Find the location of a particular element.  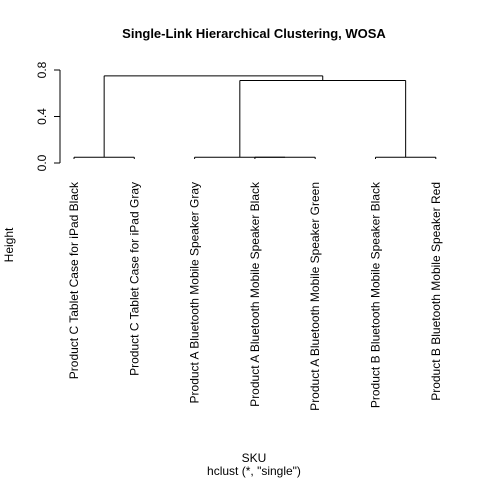

leaf-label: Product A Bluetooth Mobile Speaker Green is located at coordinates (315, 296).